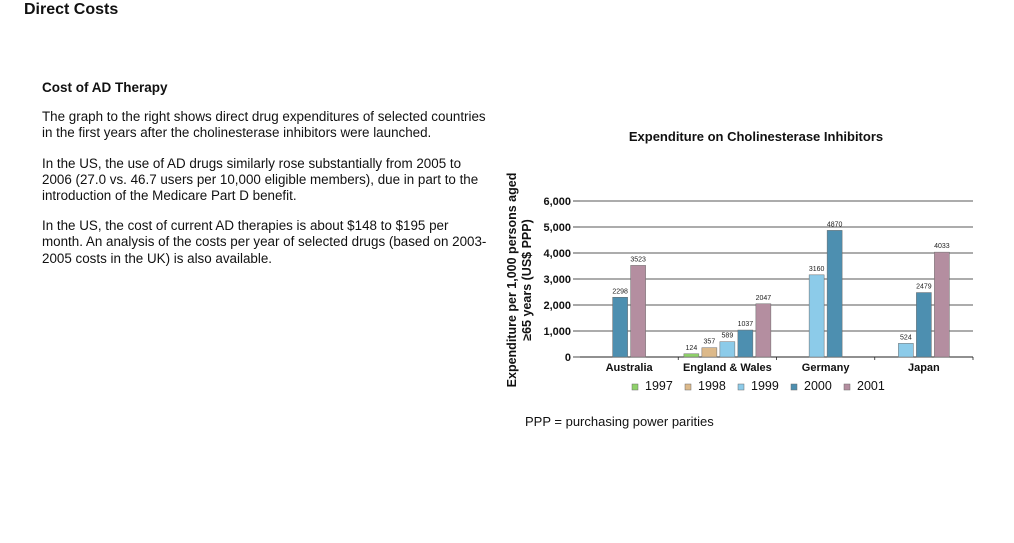 Image resolution: width=1014 pixels, height=543 pixels. I want to click on data-label: 4870, so click(835, 224).